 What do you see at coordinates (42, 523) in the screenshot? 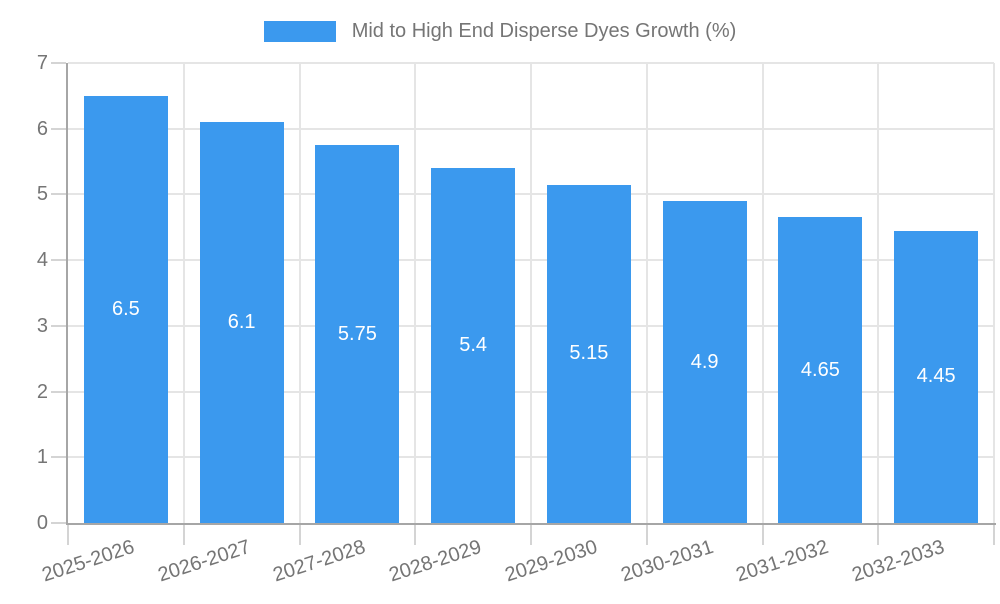
I see `y-tick-label: 0` at bounding box center [42, 523].